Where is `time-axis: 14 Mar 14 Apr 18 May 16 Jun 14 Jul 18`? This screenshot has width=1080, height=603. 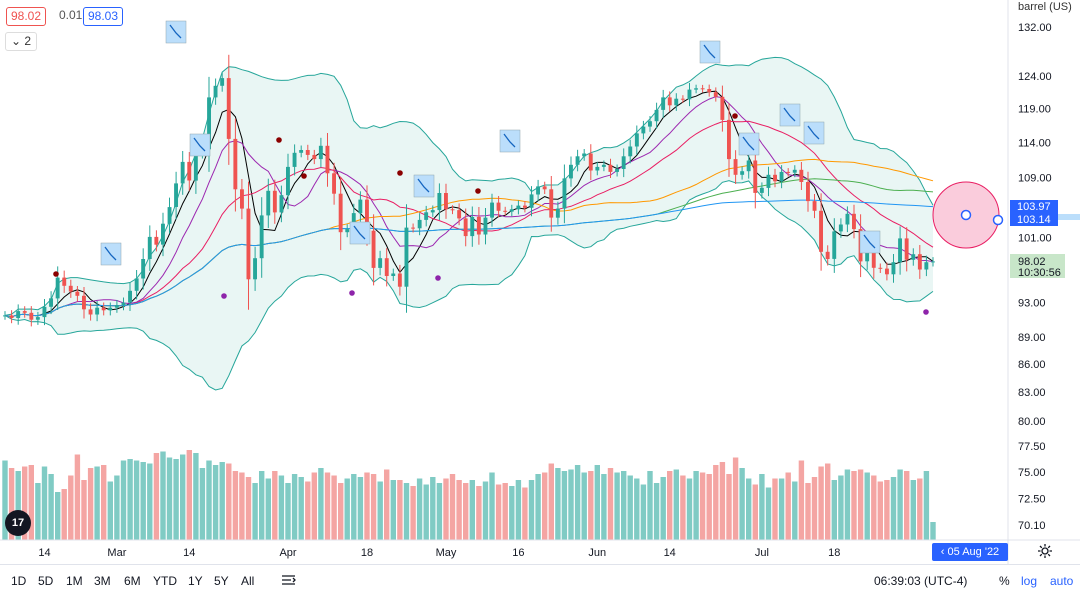
time-axis: 14 Mar 14 Apr 18 May 16 Jun 14 Jul 18 is located at coordinates (439, 553).